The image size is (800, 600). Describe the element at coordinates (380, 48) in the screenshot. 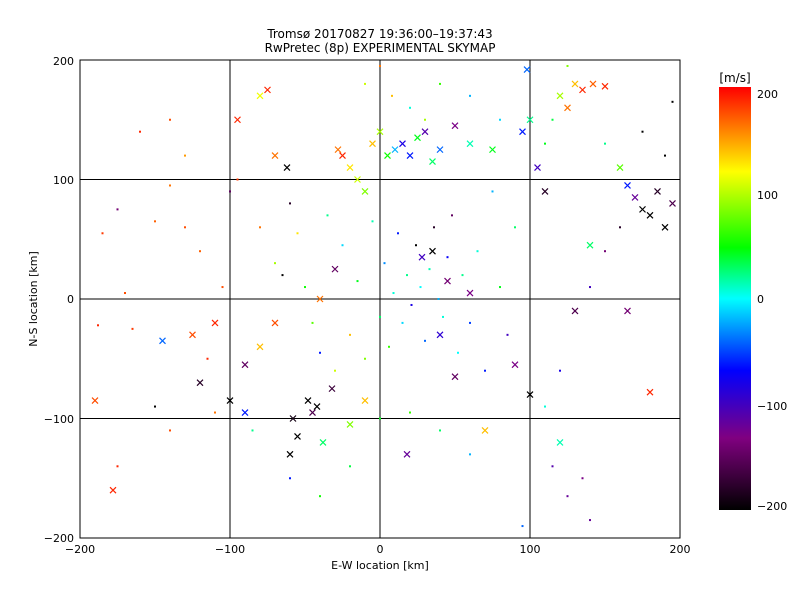

I see `chart-subtitle: RwPretec (8p) EXPERIMENTAL SKYMAP` at that location.